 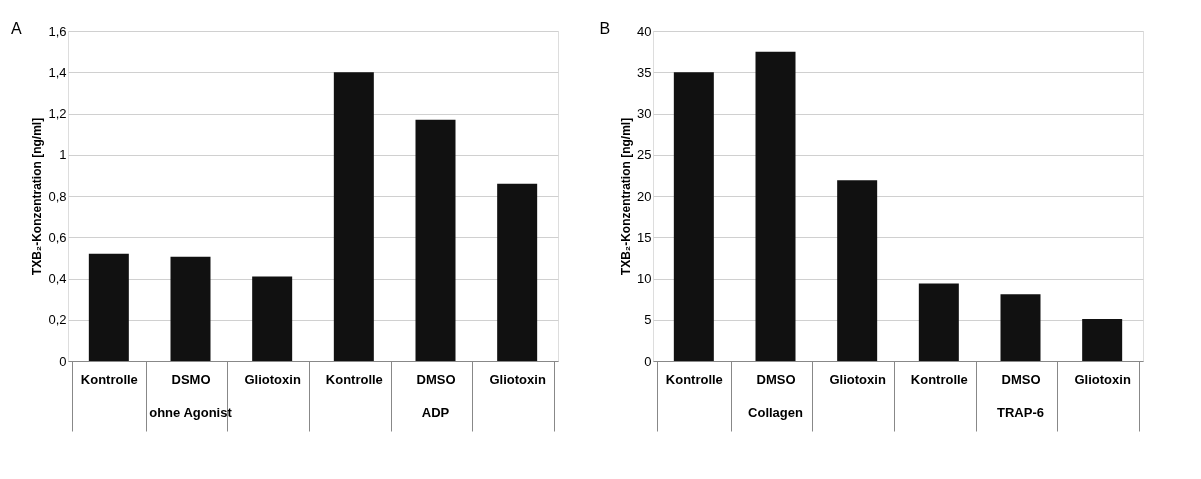 What do you see at coordinates (644, 155) in the screenshot?
I see `y-tick-label: 25` at bounding box center [644, 155].